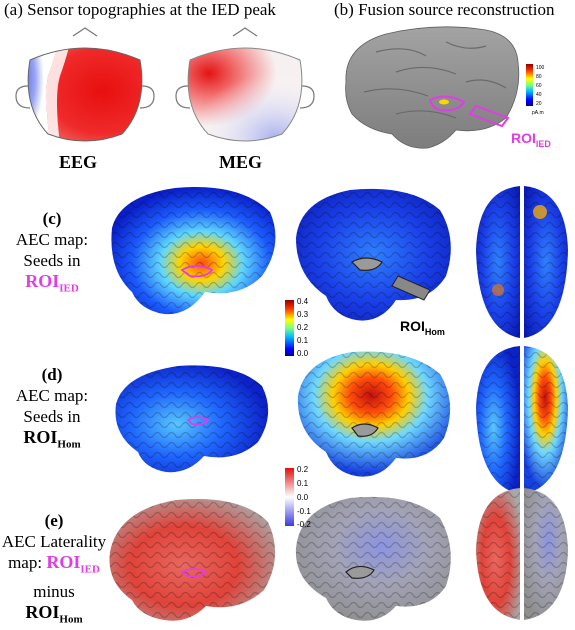 The width and height of the screenshot is (575, 630). What do you see at coordinates (303, 497) in the screenshot?
I see `lat-cb-tick-3: 0.0` at bounding box center [303, 497].